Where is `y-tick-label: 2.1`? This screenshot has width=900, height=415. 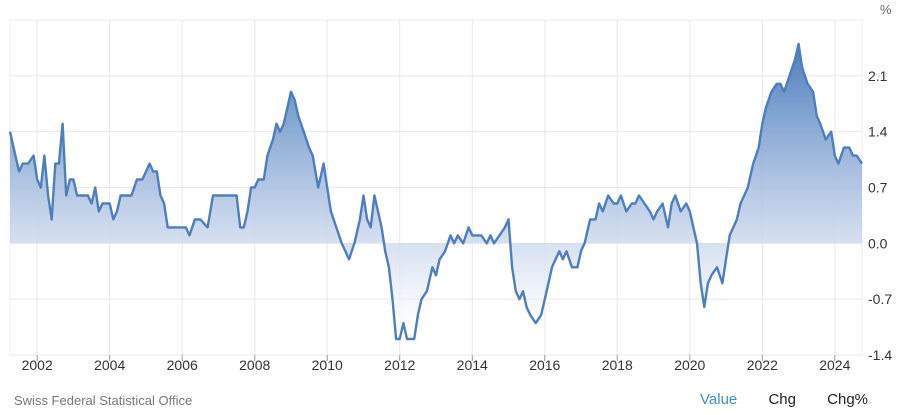 y-tick-label: 2.1 is located at coordinates (878, 76).